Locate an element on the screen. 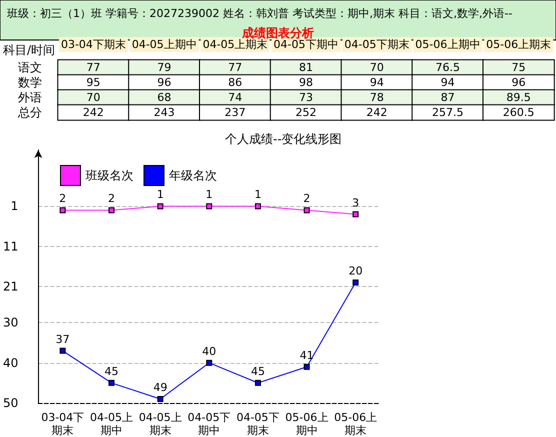 This screenshot has width=556, height=437. data-label: 20 is located at coordinates (355, 271).